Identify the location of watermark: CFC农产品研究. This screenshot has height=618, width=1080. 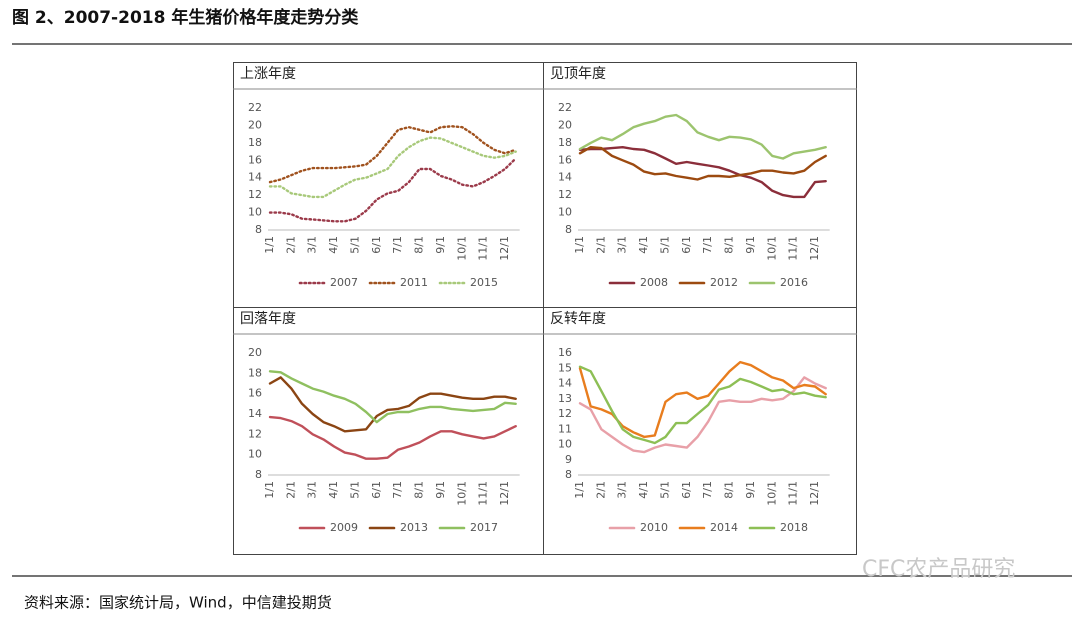
(938, 569).